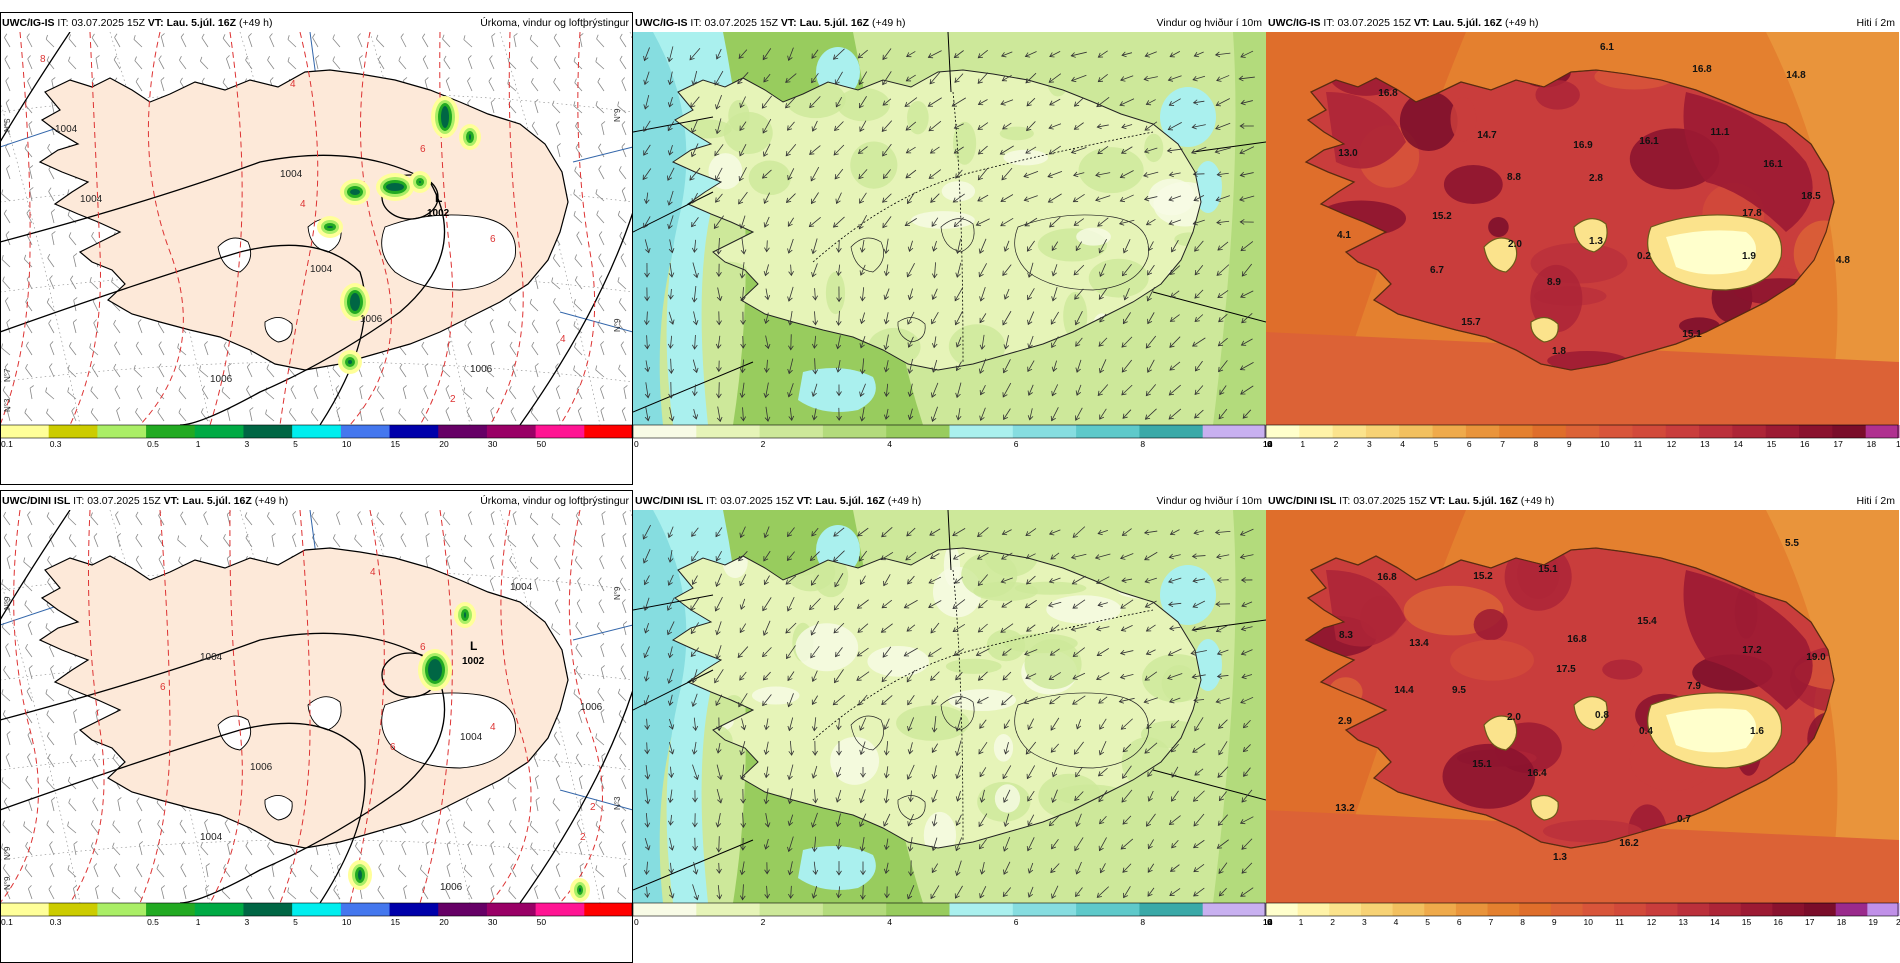  Describe the element at coordinates (1459, 690) in the screenshot. I see `temperature-value: 9.5` at that location.